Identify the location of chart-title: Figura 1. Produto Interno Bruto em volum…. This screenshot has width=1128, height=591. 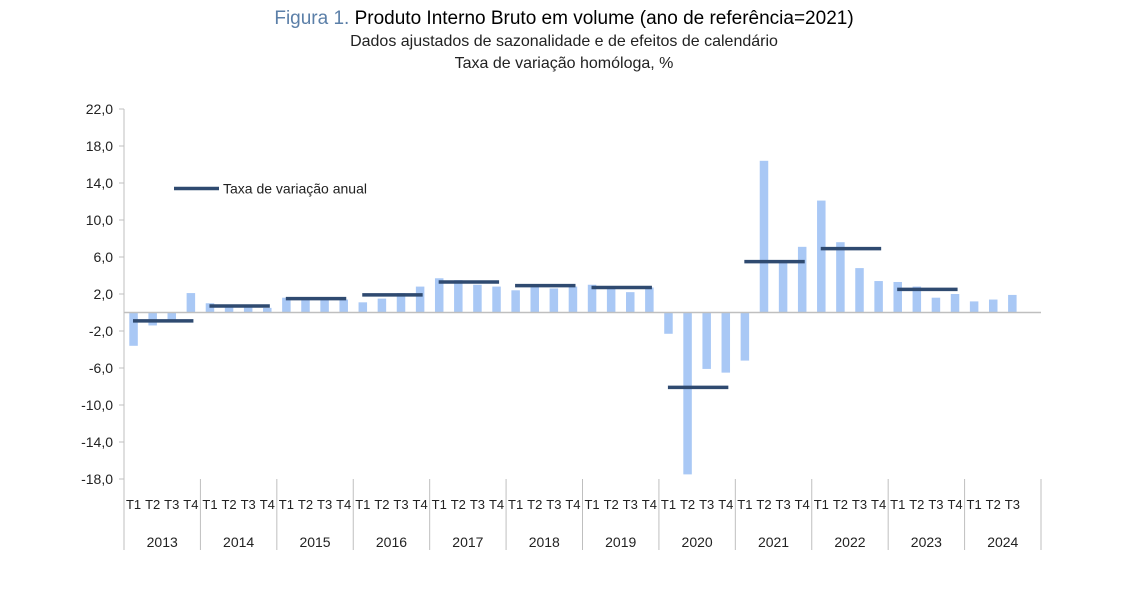
(564, 19).